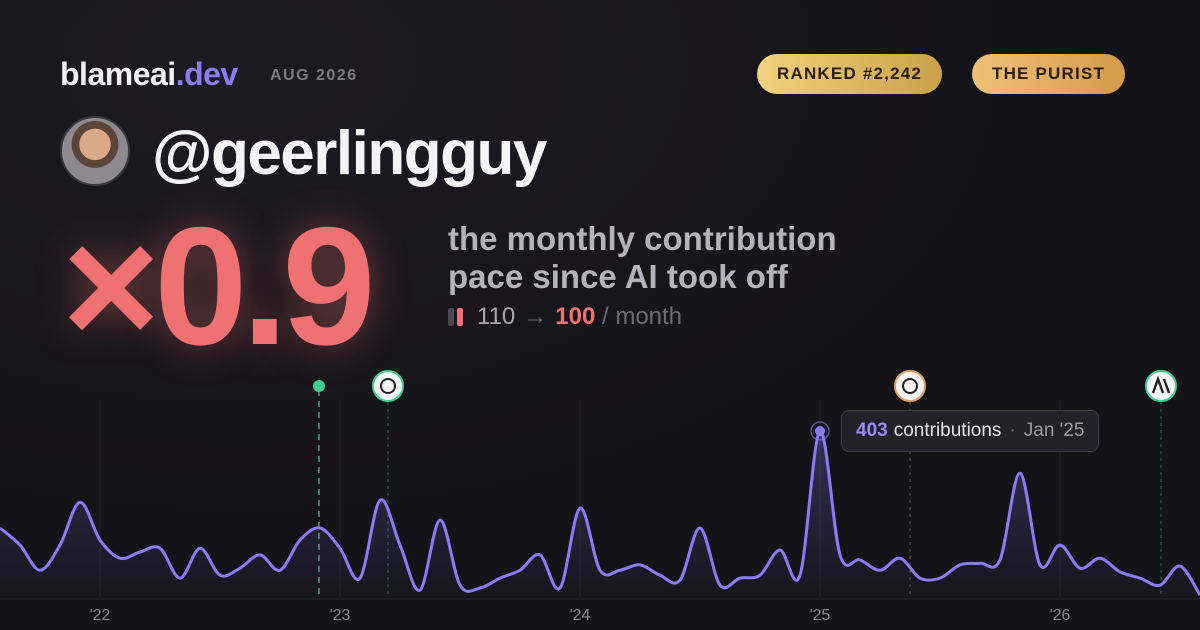 The image size is (1200, 630). I want to click on pace-arrow: →, so click(535, 316).